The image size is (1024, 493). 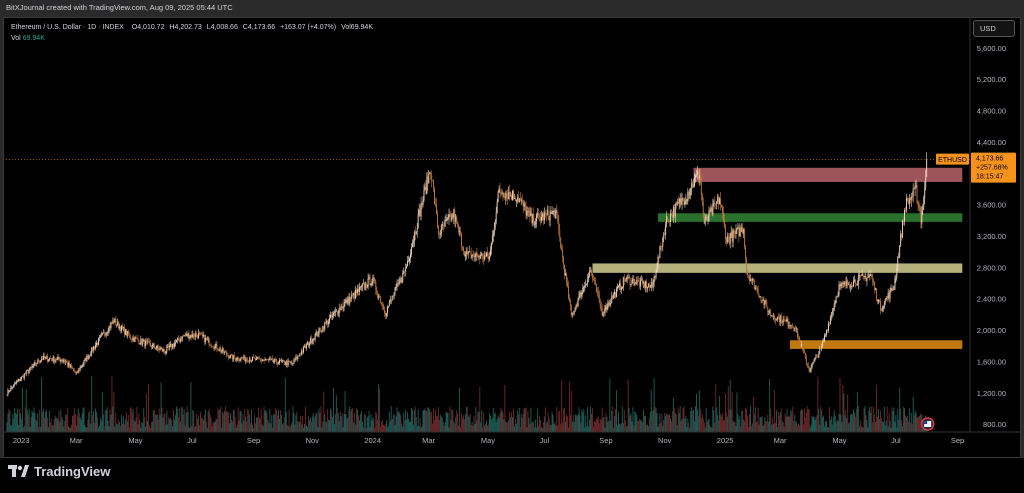 I want to click on currency-button: USD, so click(x=994, y=28).